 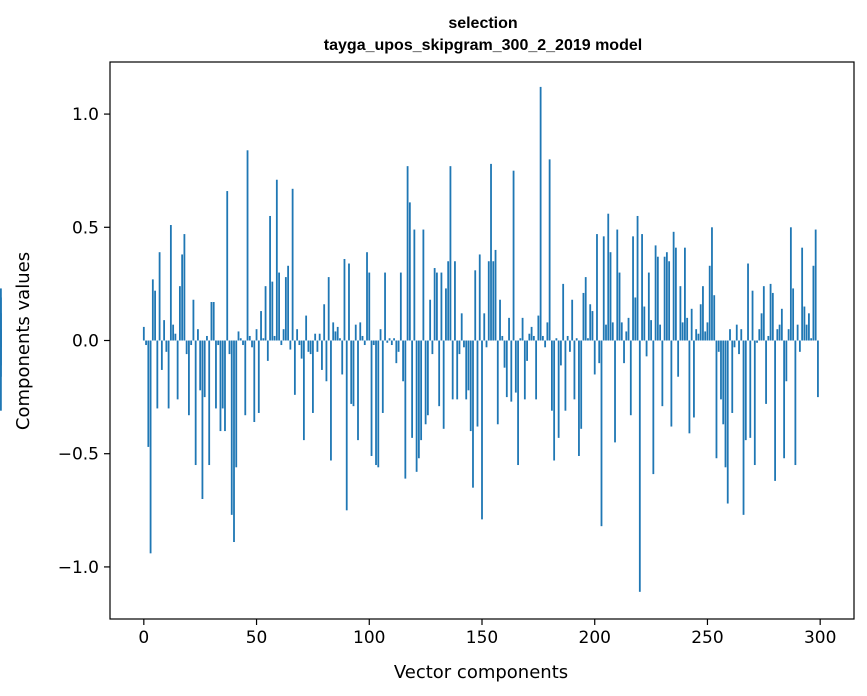 I want to click on x-tick-label: 300, so click(x=820, y=638).